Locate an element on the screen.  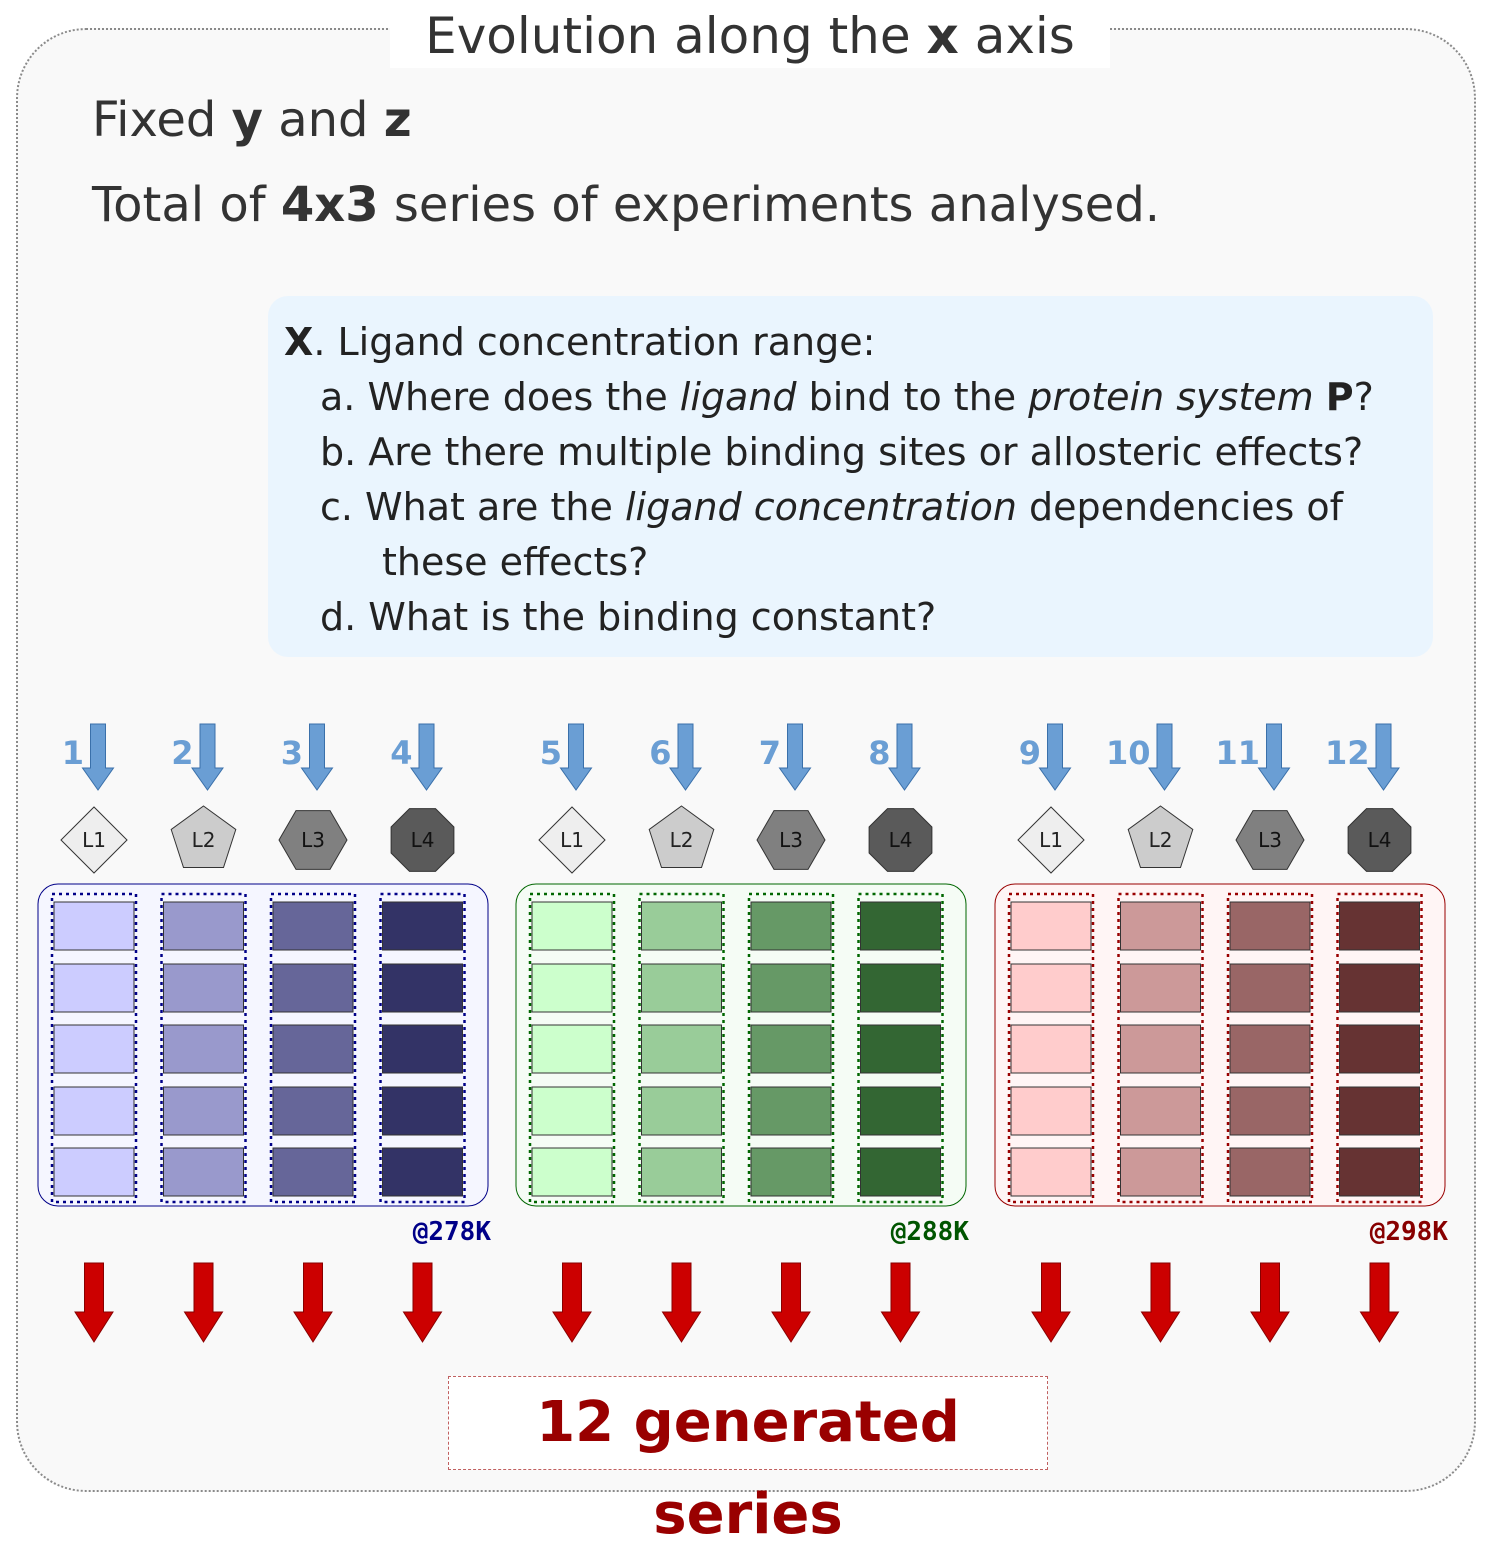
temperature-label: @298K is located at coordinates (1409, 1232).